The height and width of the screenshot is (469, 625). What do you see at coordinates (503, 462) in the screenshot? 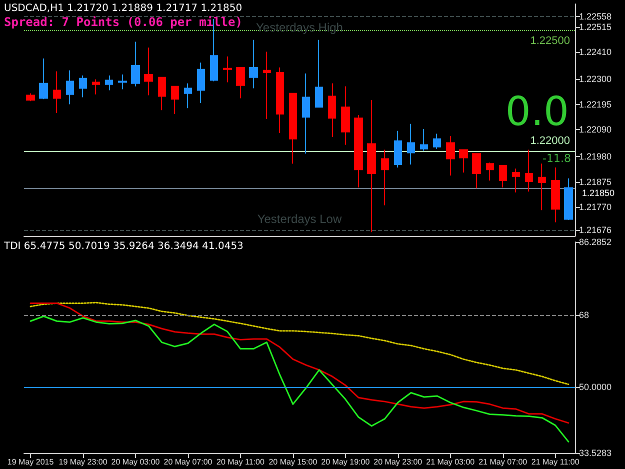
I see `x-tick-label: 21 May 07:00` at bounding box center [503, 462].